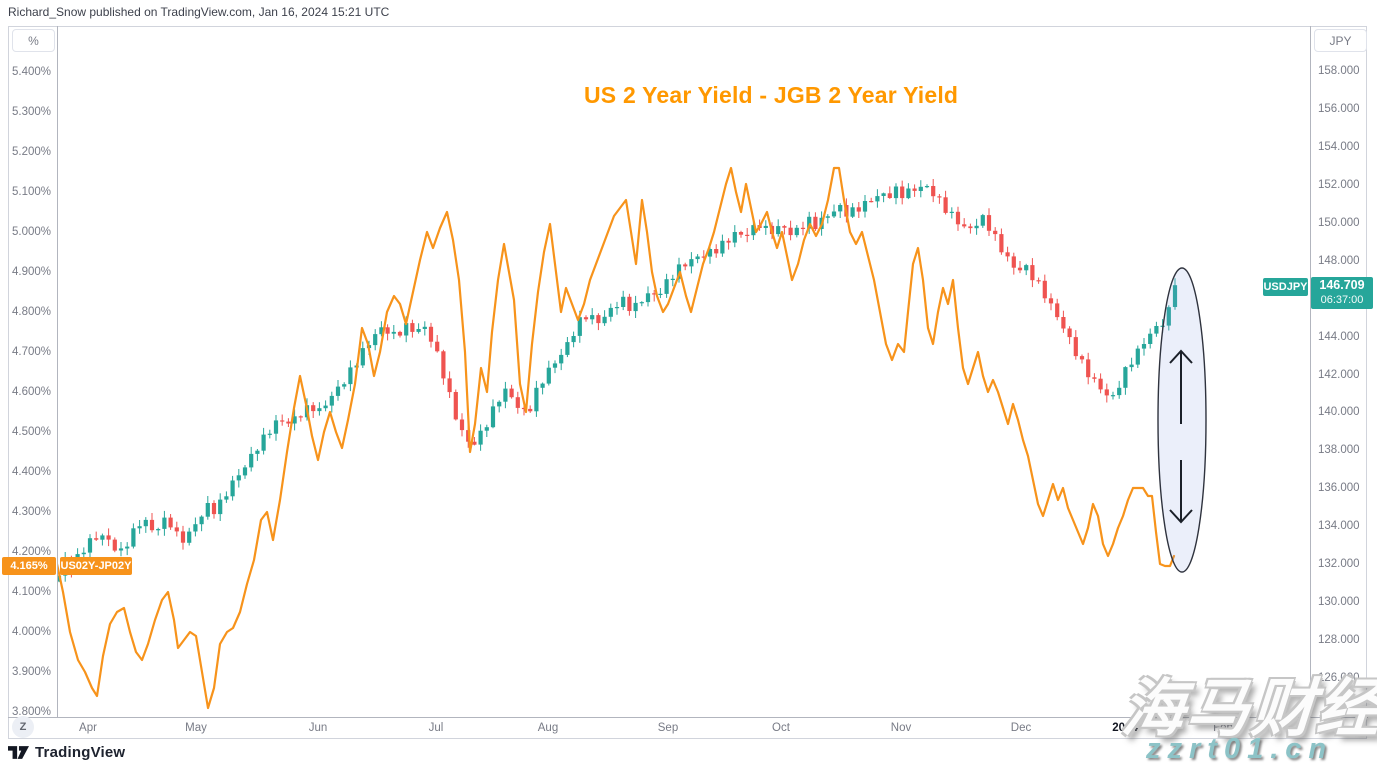  I want to click on time-axis-label: May, so click(196, 728).